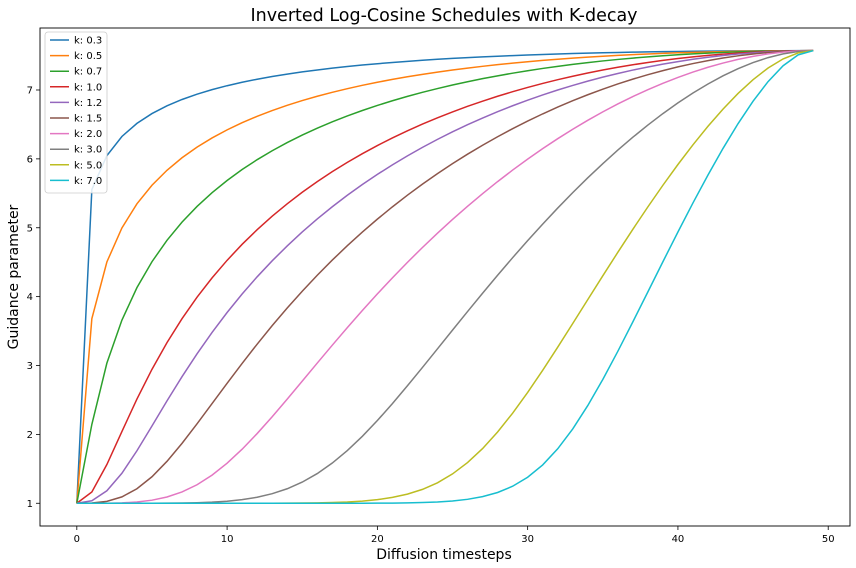 The width and height of the screenshot is (856, 568). Describe the element at coordinates (828, 539) in the screenshot. I see `x-tick-label: 50` at that location.